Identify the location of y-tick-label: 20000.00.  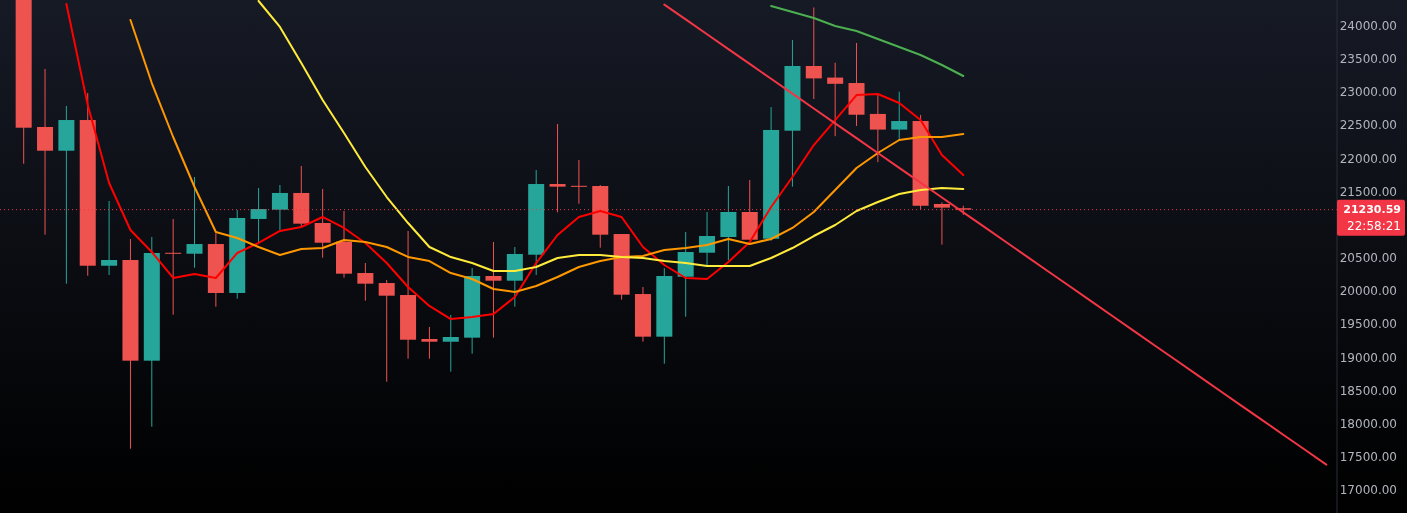
(1368, 291).